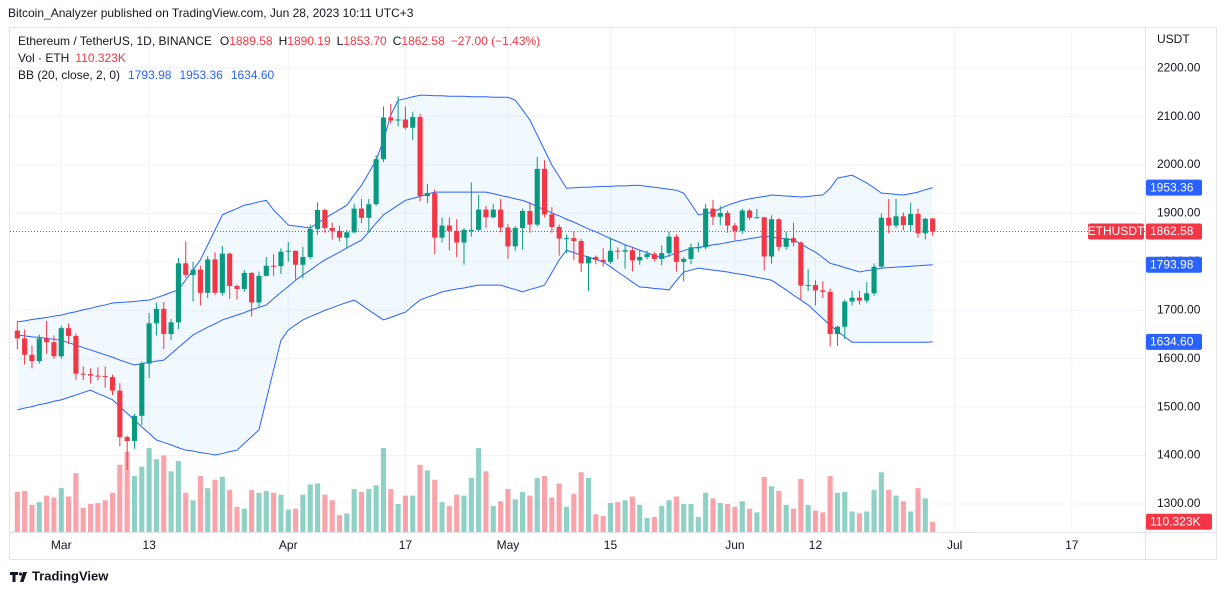  What do you see at coordinates (340, 41) in the screenshot?
I see `legend-l: L` at bounding box center [340, 41].